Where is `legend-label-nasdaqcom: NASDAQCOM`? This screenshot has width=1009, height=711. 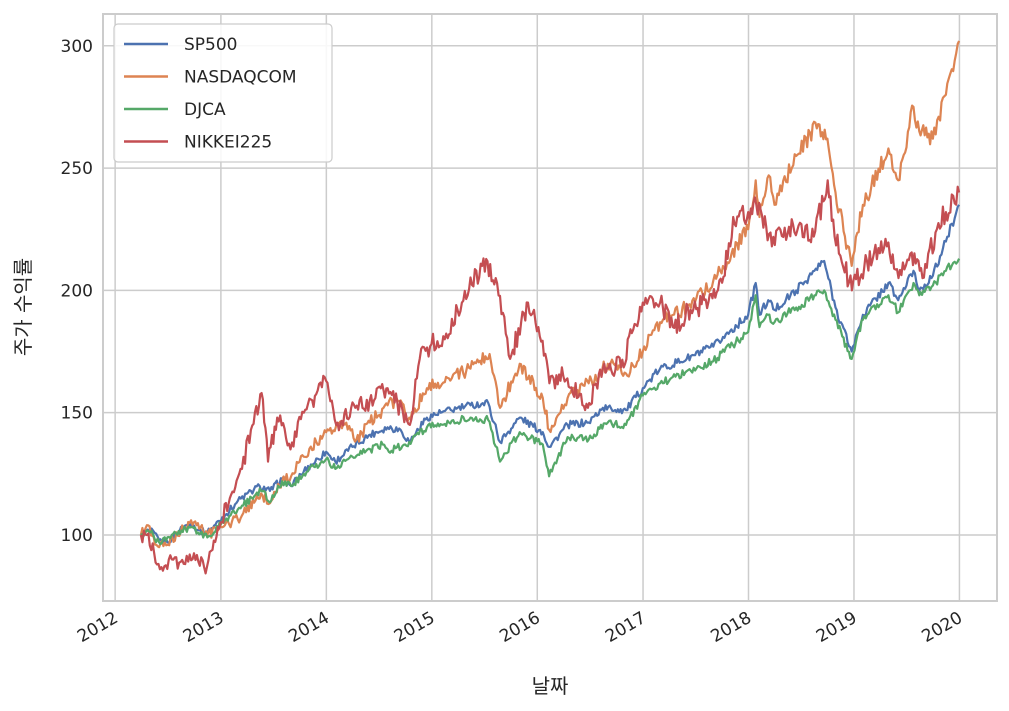 legend-label-nasdaqcom: NASDAQCOM is located at coordinates (240, 78).